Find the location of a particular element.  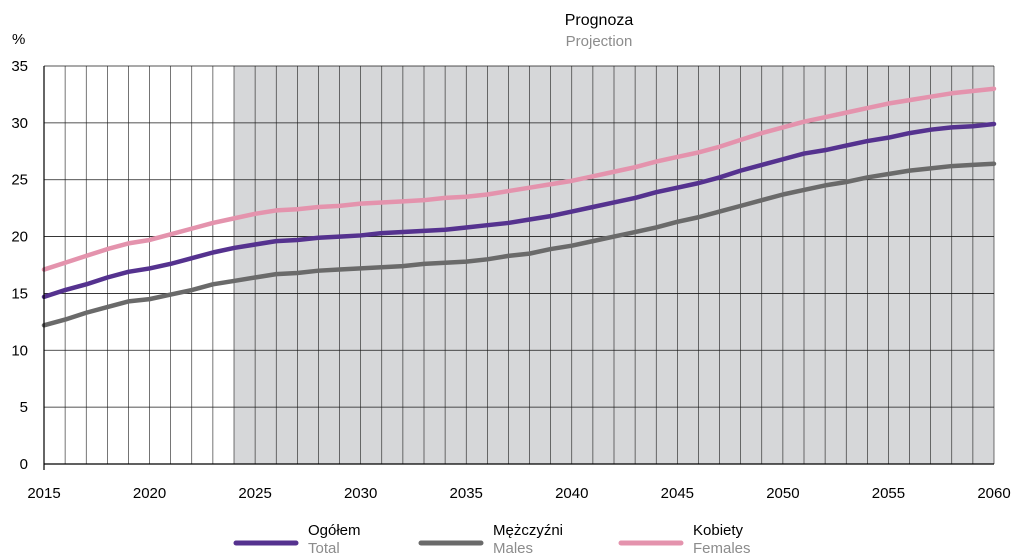

x-tick-label: 2015 is located at coordinates (43, 493).